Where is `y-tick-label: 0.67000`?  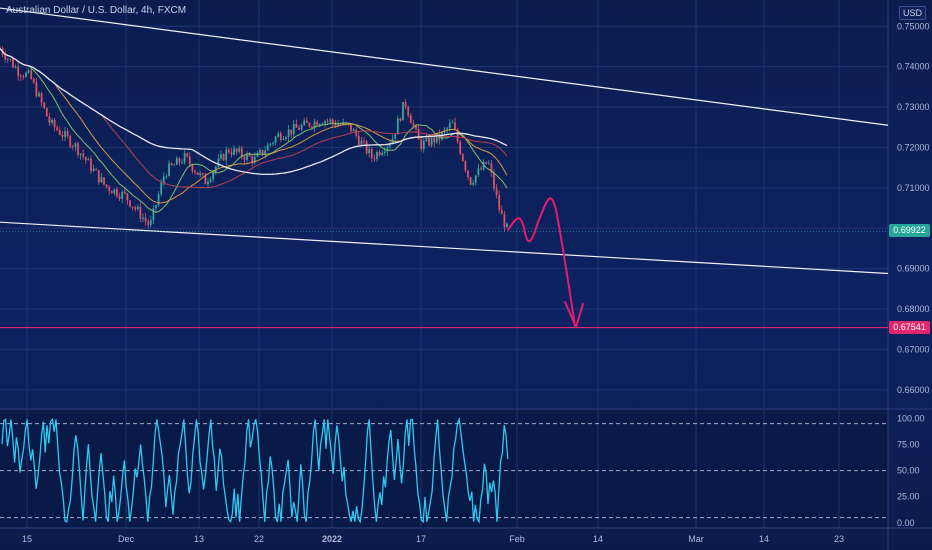
y-tick-label: 0.67000 is located at coordinates (913, 349).